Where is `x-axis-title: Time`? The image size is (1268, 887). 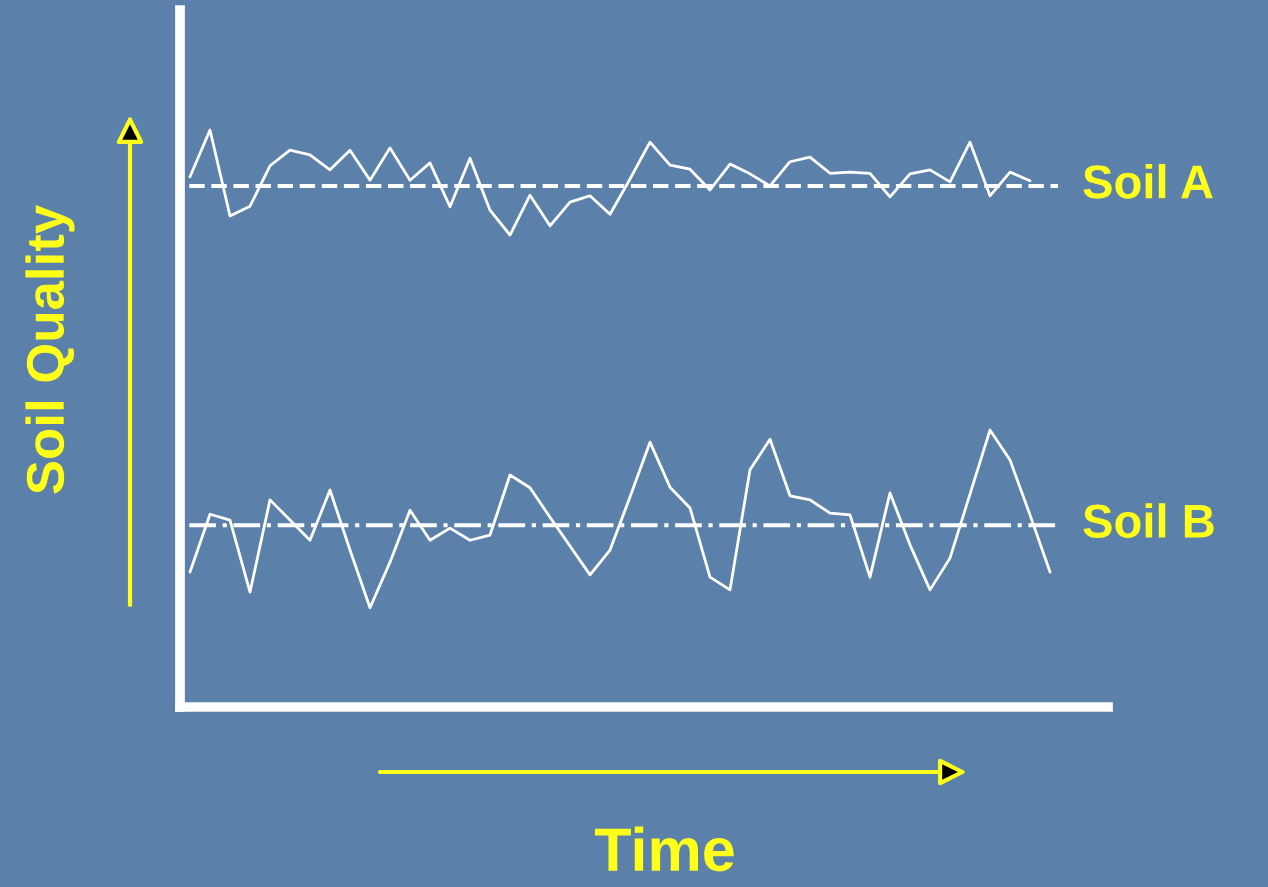 x-axis-title: Time is located at coordinates (664, 849).